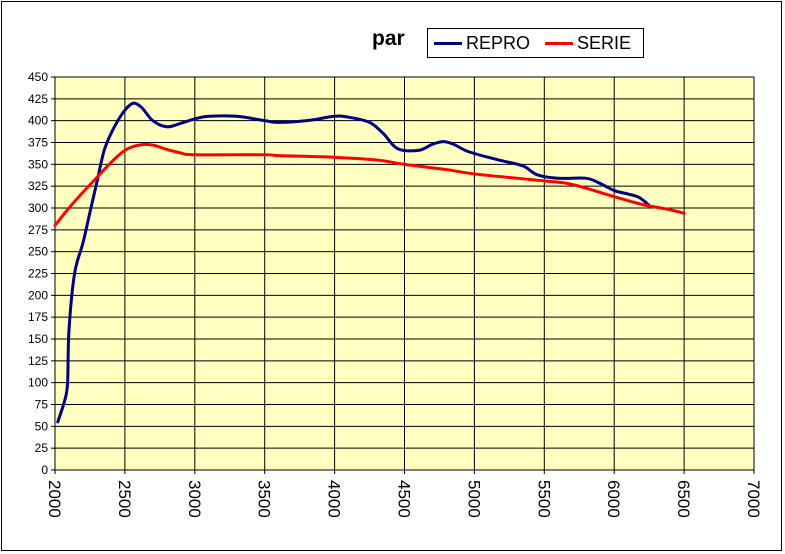  I want to click on chart-title: par, so click(388, 38).